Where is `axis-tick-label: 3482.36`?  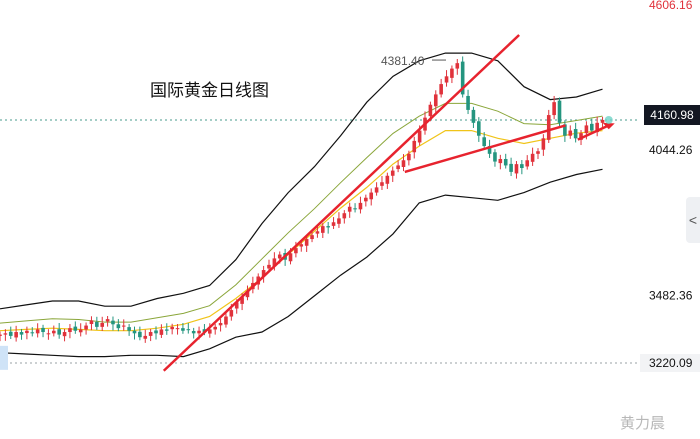 axis-tick-label: 3482.36 is located at coordinates (671, 295).